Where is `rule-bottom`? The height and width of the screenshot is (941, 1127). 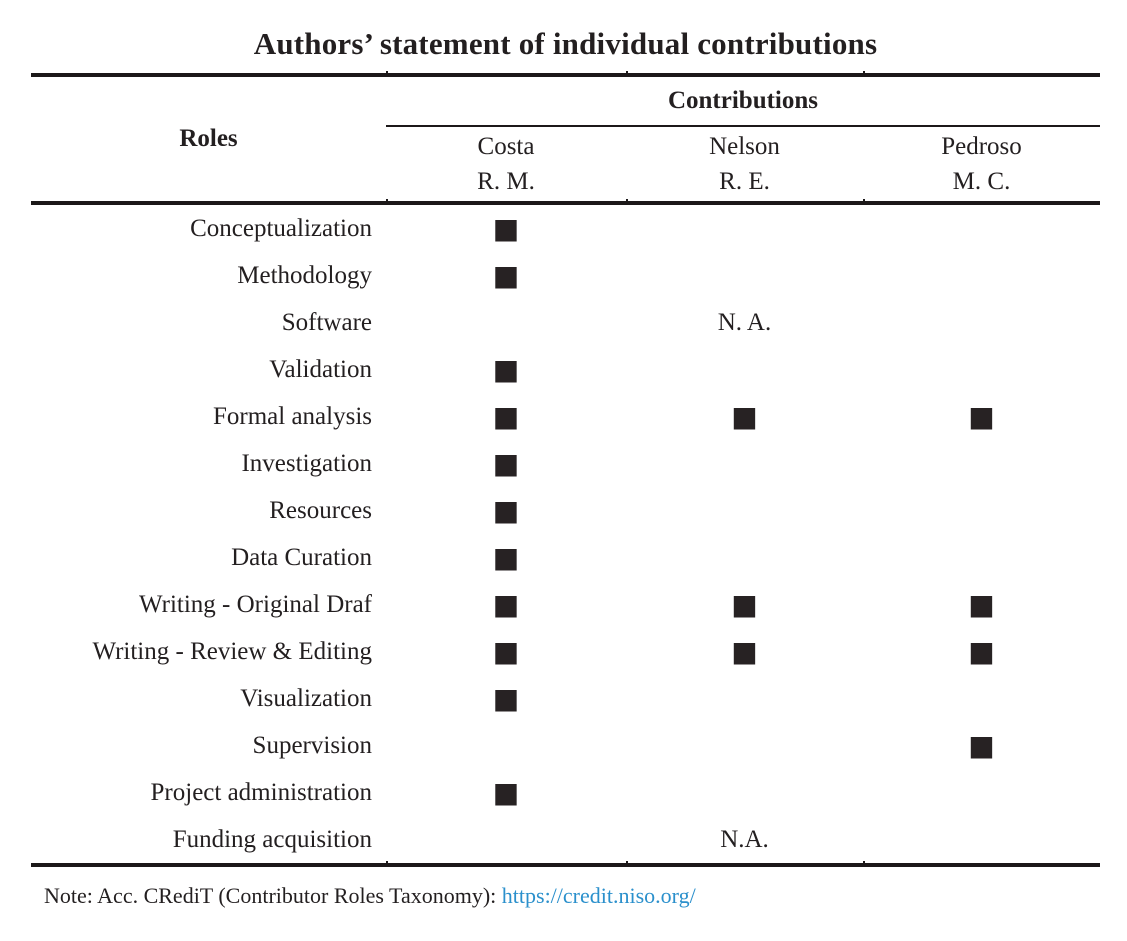 rule-bottom is located at coordinates (565, 864).